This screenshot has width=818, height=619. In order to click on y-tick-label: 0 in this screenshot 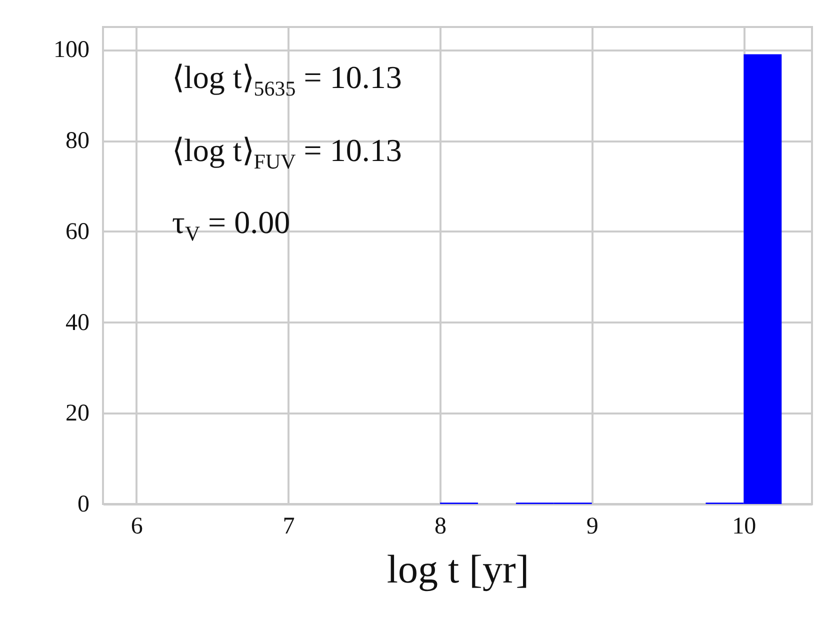, I will do `click(84, 505)`.